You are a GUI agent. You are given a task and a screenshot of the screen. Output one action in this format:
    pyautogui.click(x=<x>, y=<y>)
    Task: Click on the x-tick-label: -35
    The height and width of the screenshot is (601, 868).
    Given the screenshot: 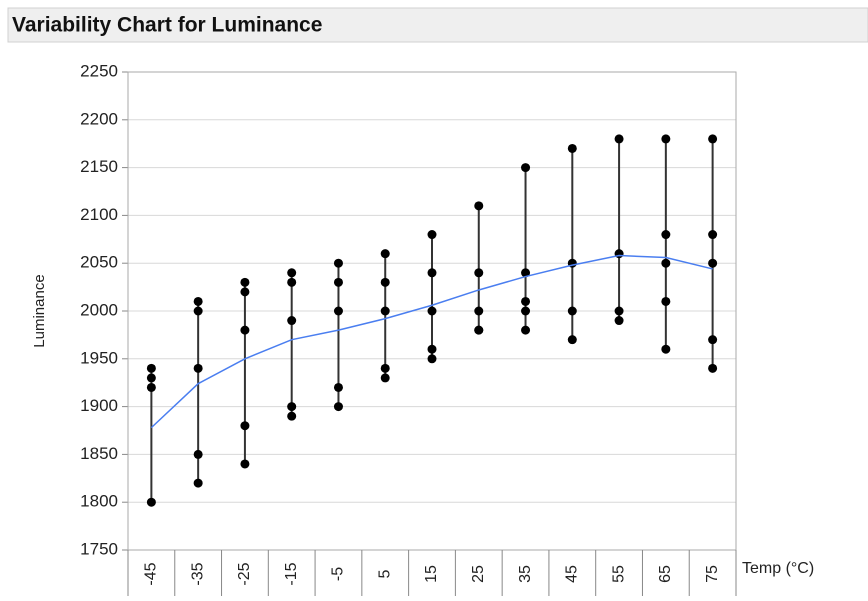 What is the action you would take?
    pyautogui.click(x=197, y=573)
    